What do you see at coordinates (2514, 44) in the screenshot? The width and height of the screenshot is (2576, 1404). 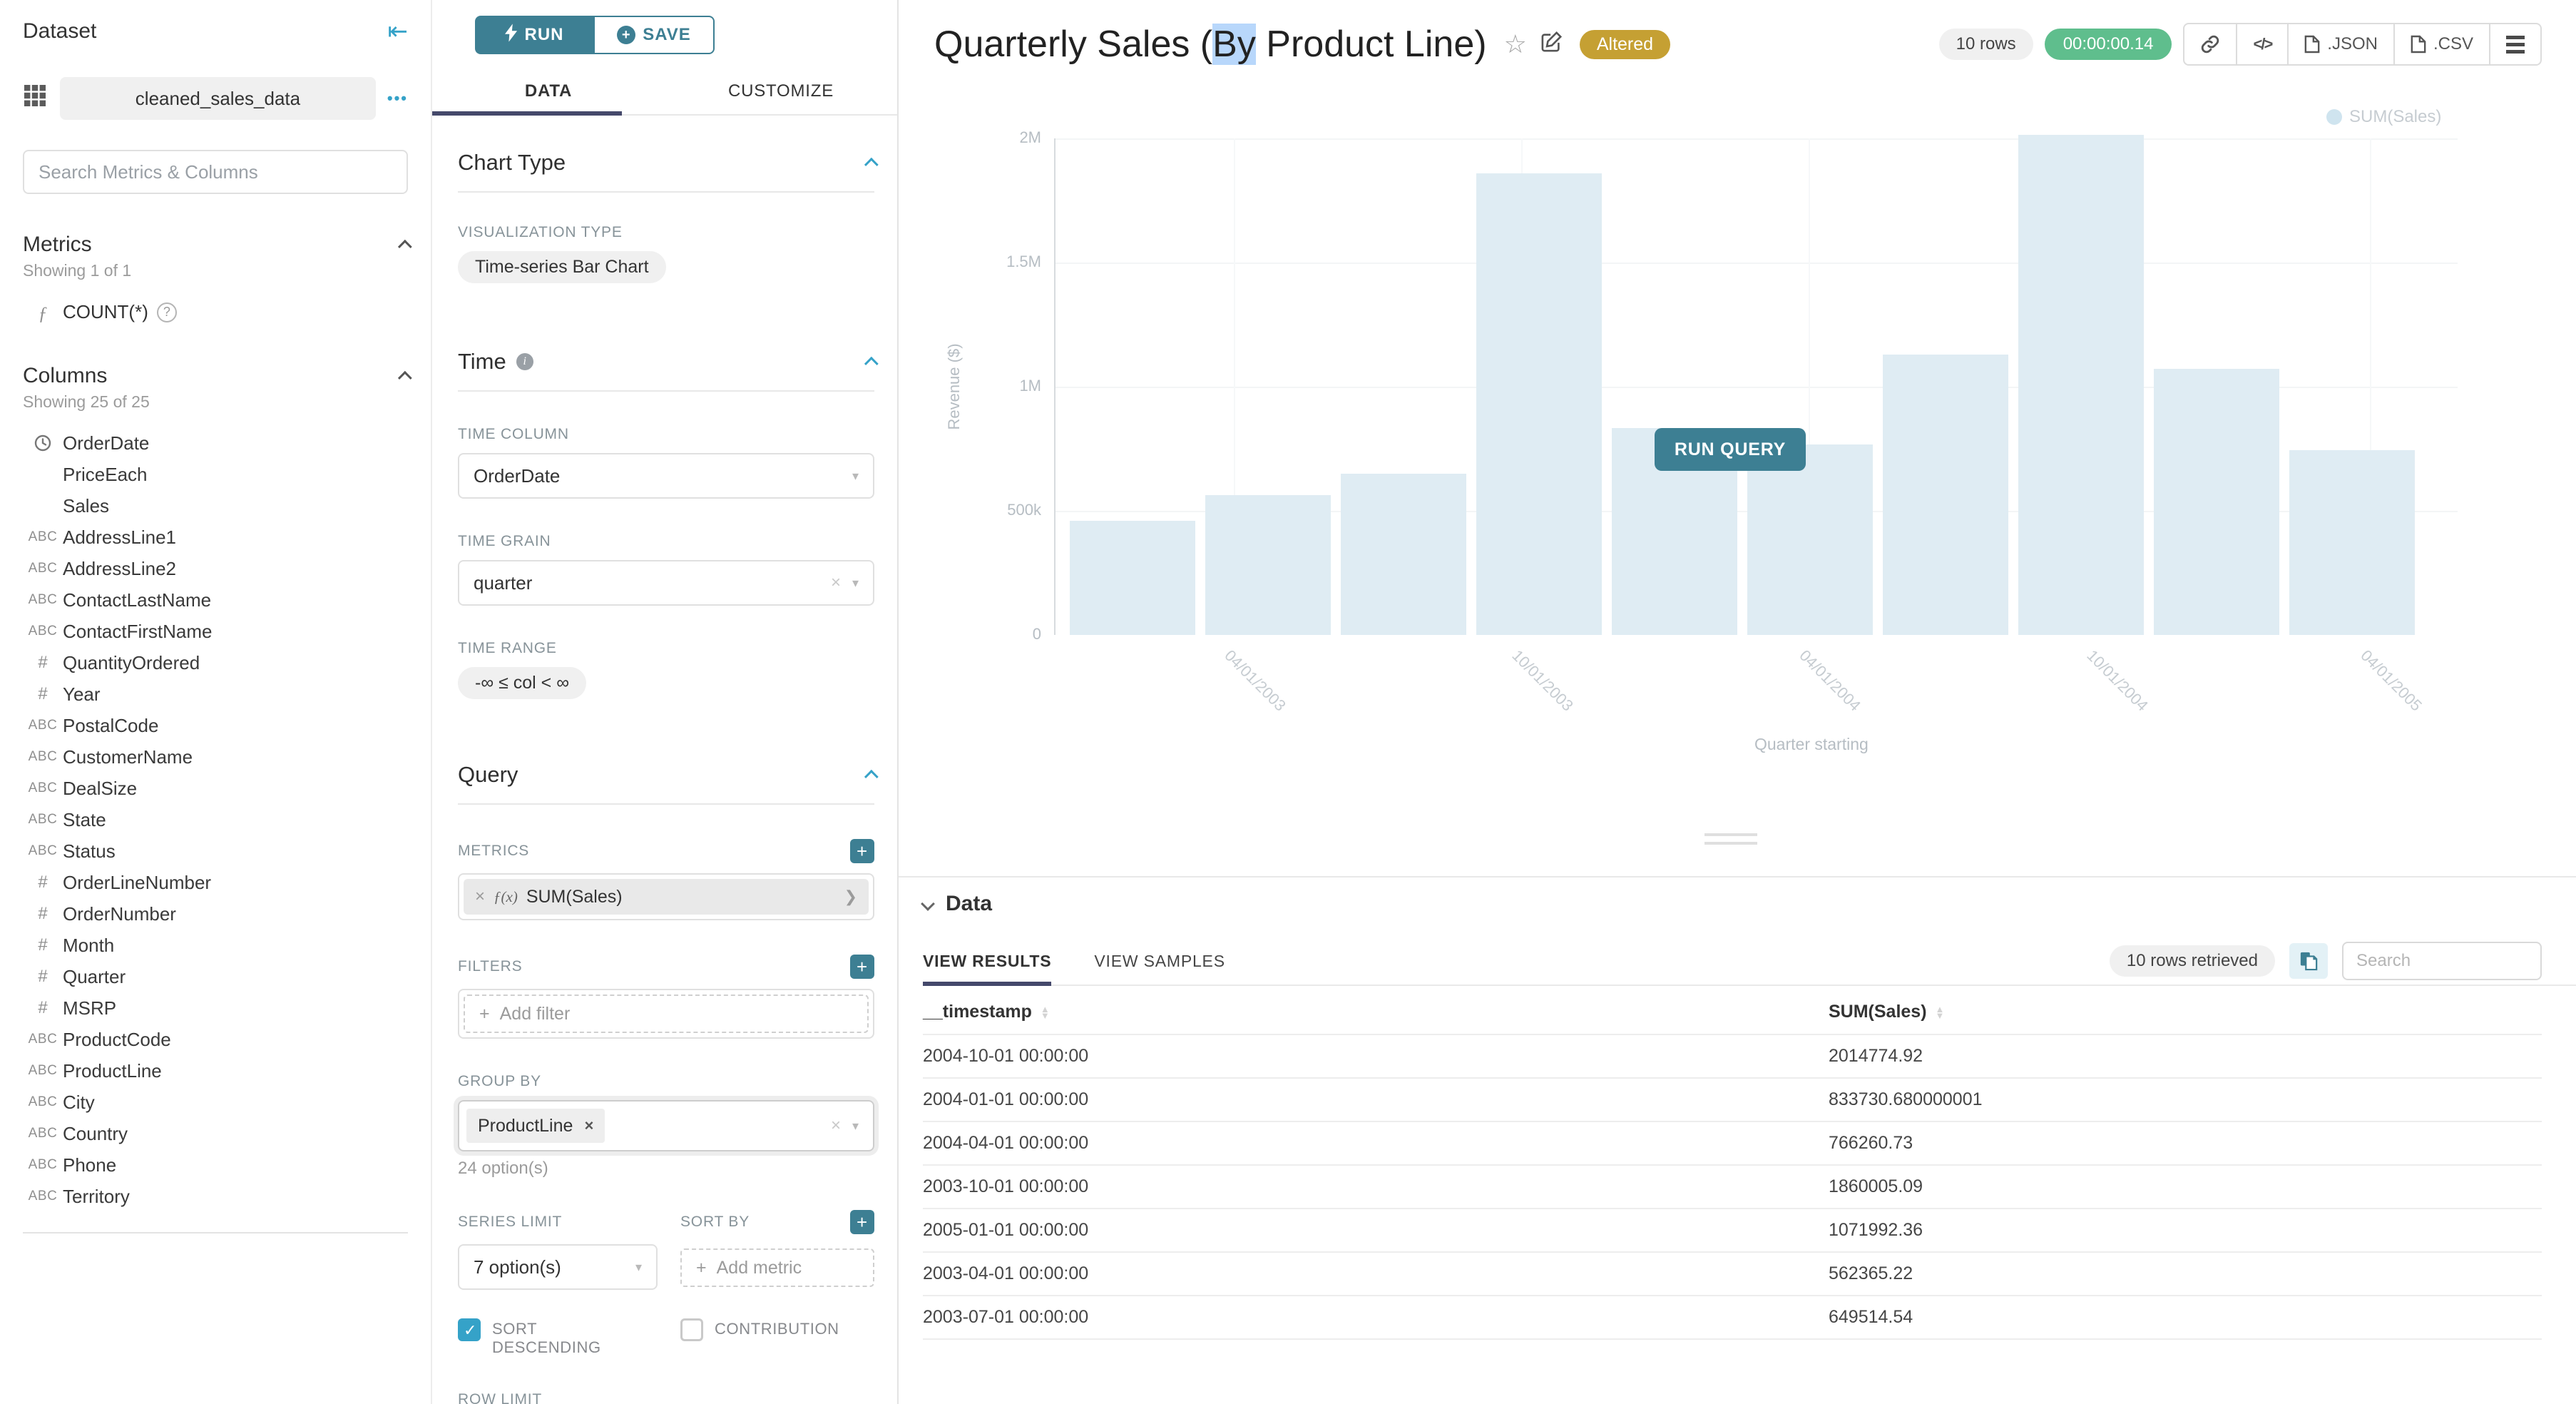 I see `chart-menu-button` at bounding box center [2514, 44].